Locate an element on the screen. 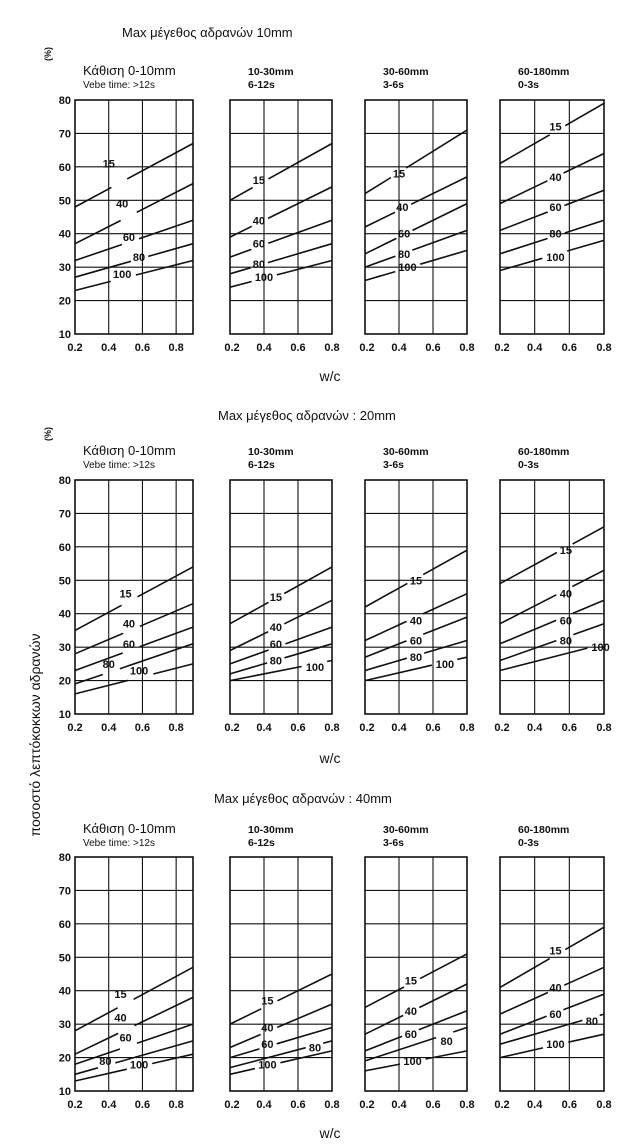  y-tick-label: 70 is located at coordinates (65, 134).